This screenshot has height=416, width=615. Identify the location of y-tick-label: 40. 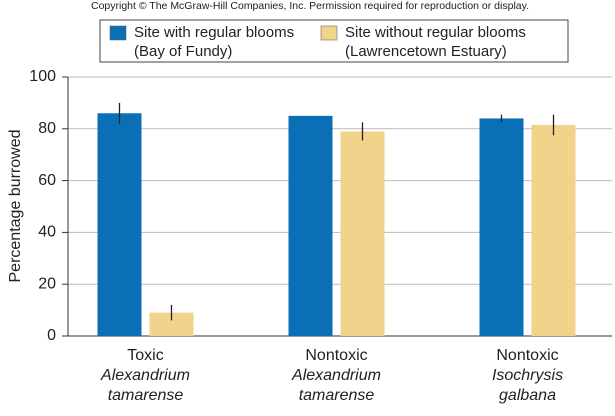
(47, 232).